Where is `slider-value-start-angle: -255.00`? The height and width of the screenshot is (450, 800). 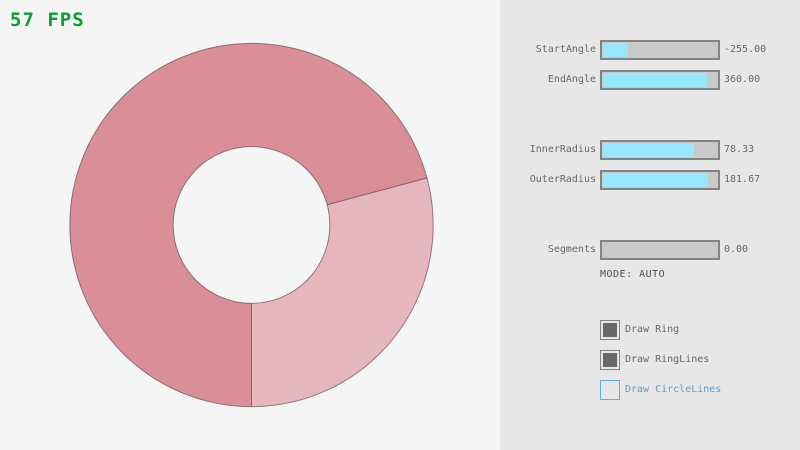 slider-value-start-angle: -255.00 is located at coordinates (745, 49).